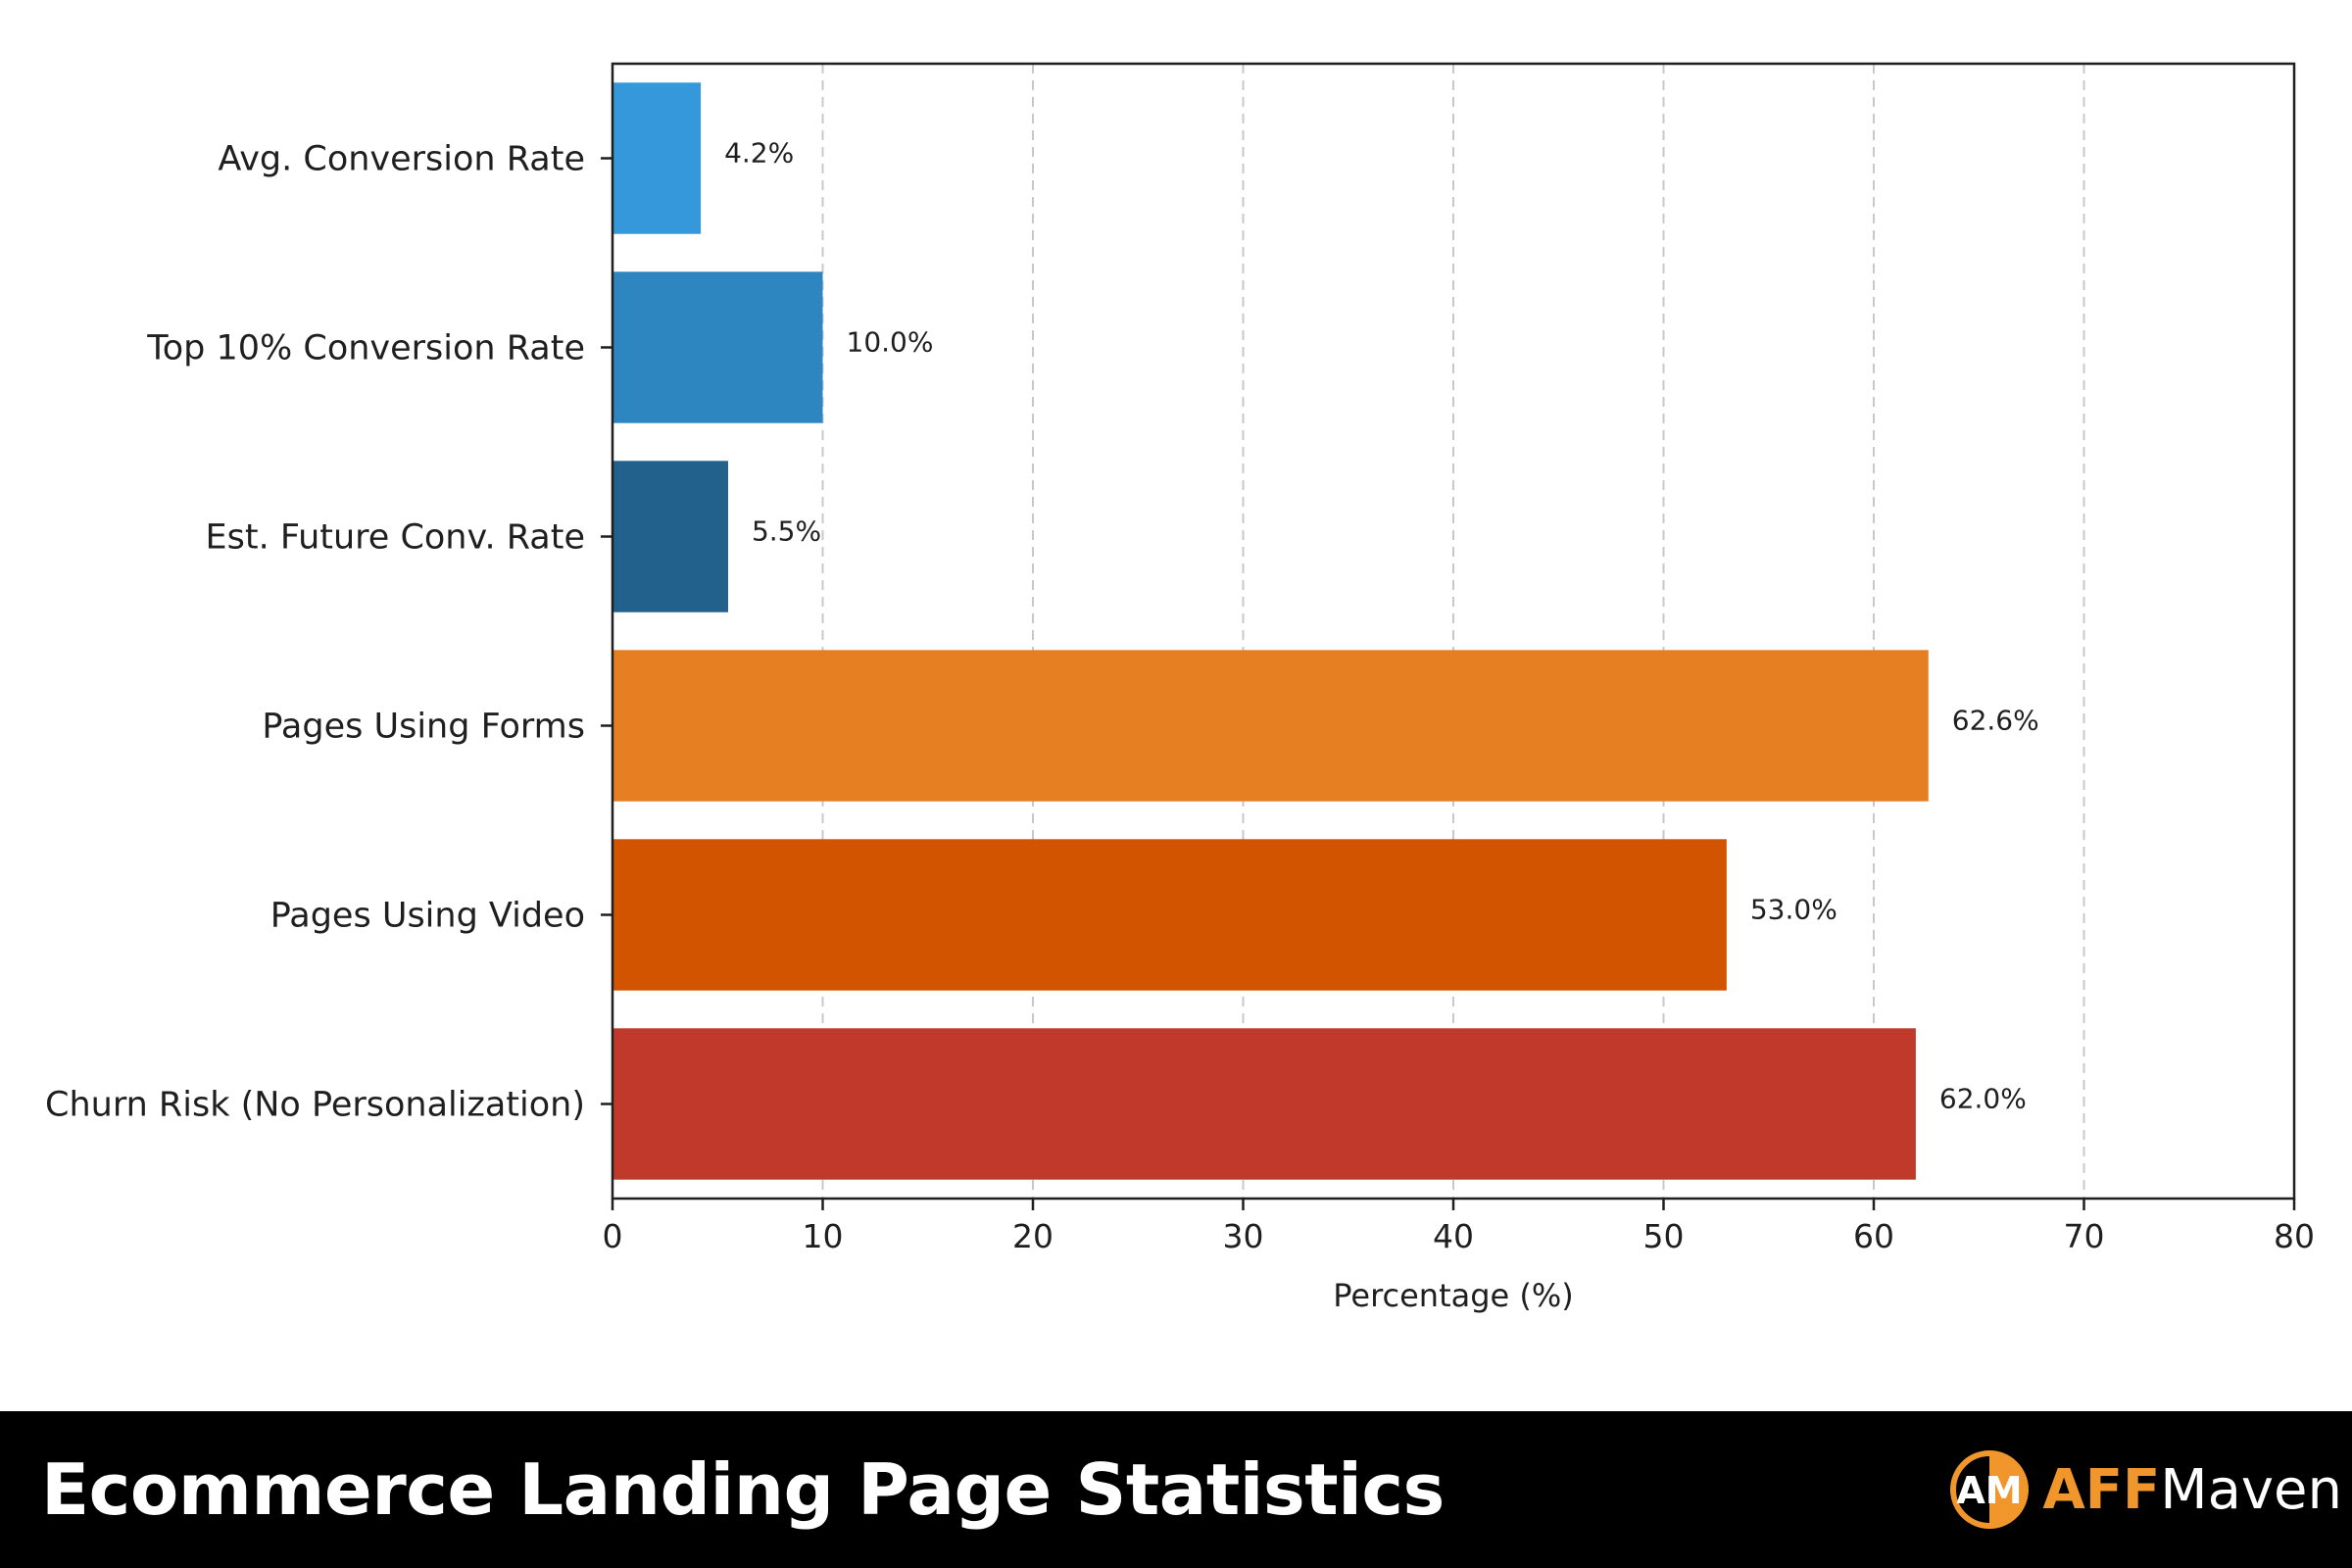  Describe the element at coordinates (1995, 721) in the screenshot. I see `data-label: 62.6%` at that location.